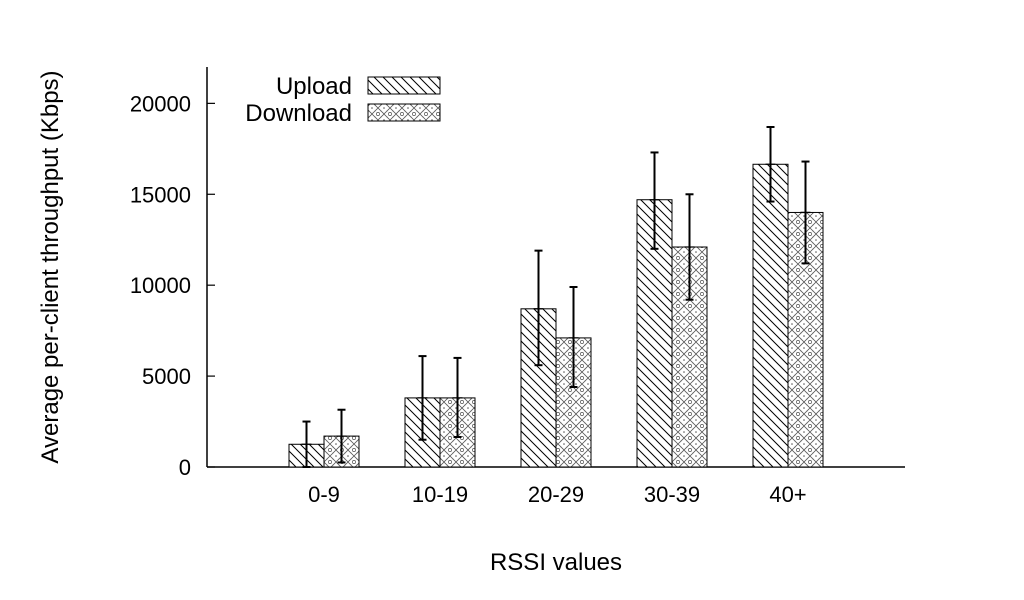 This screenshot has width=1024, height=600. I want to click on legend: Upload Download, so click(343, 100).